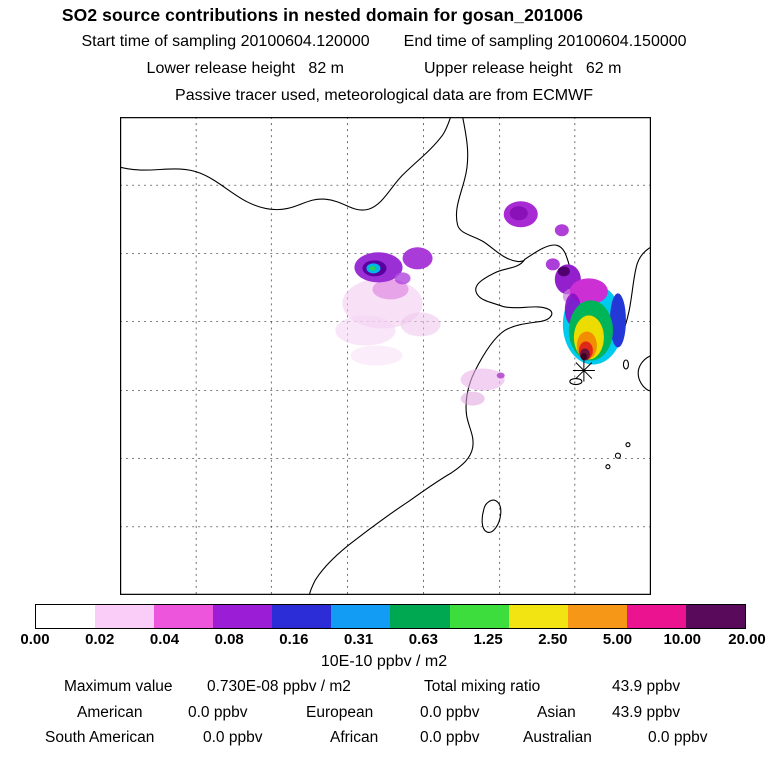 This screenshot has width=768, height=768. What do you see at coordinates (523, 68) in the screenshot?
I see `upper-release-text: Upper release height 62 m` at bounding box center [523, 68].